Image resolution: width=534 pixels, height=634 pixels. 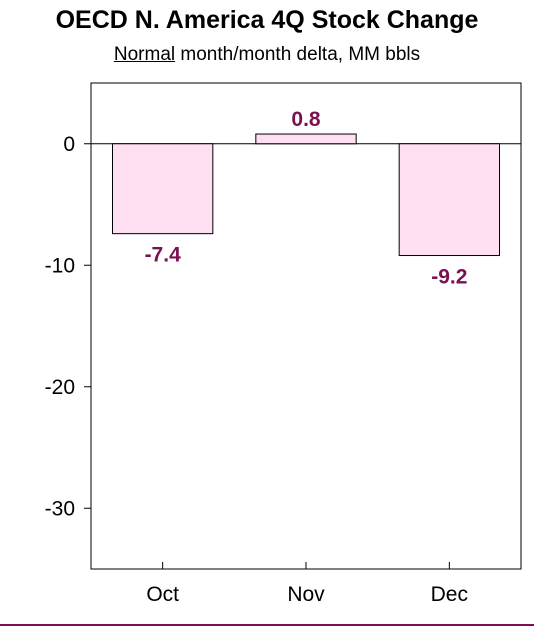 What do you see at coordinates (306, 119) in the screenshot?
I see `data-label: 0.8` at bounding box center [306, 119].